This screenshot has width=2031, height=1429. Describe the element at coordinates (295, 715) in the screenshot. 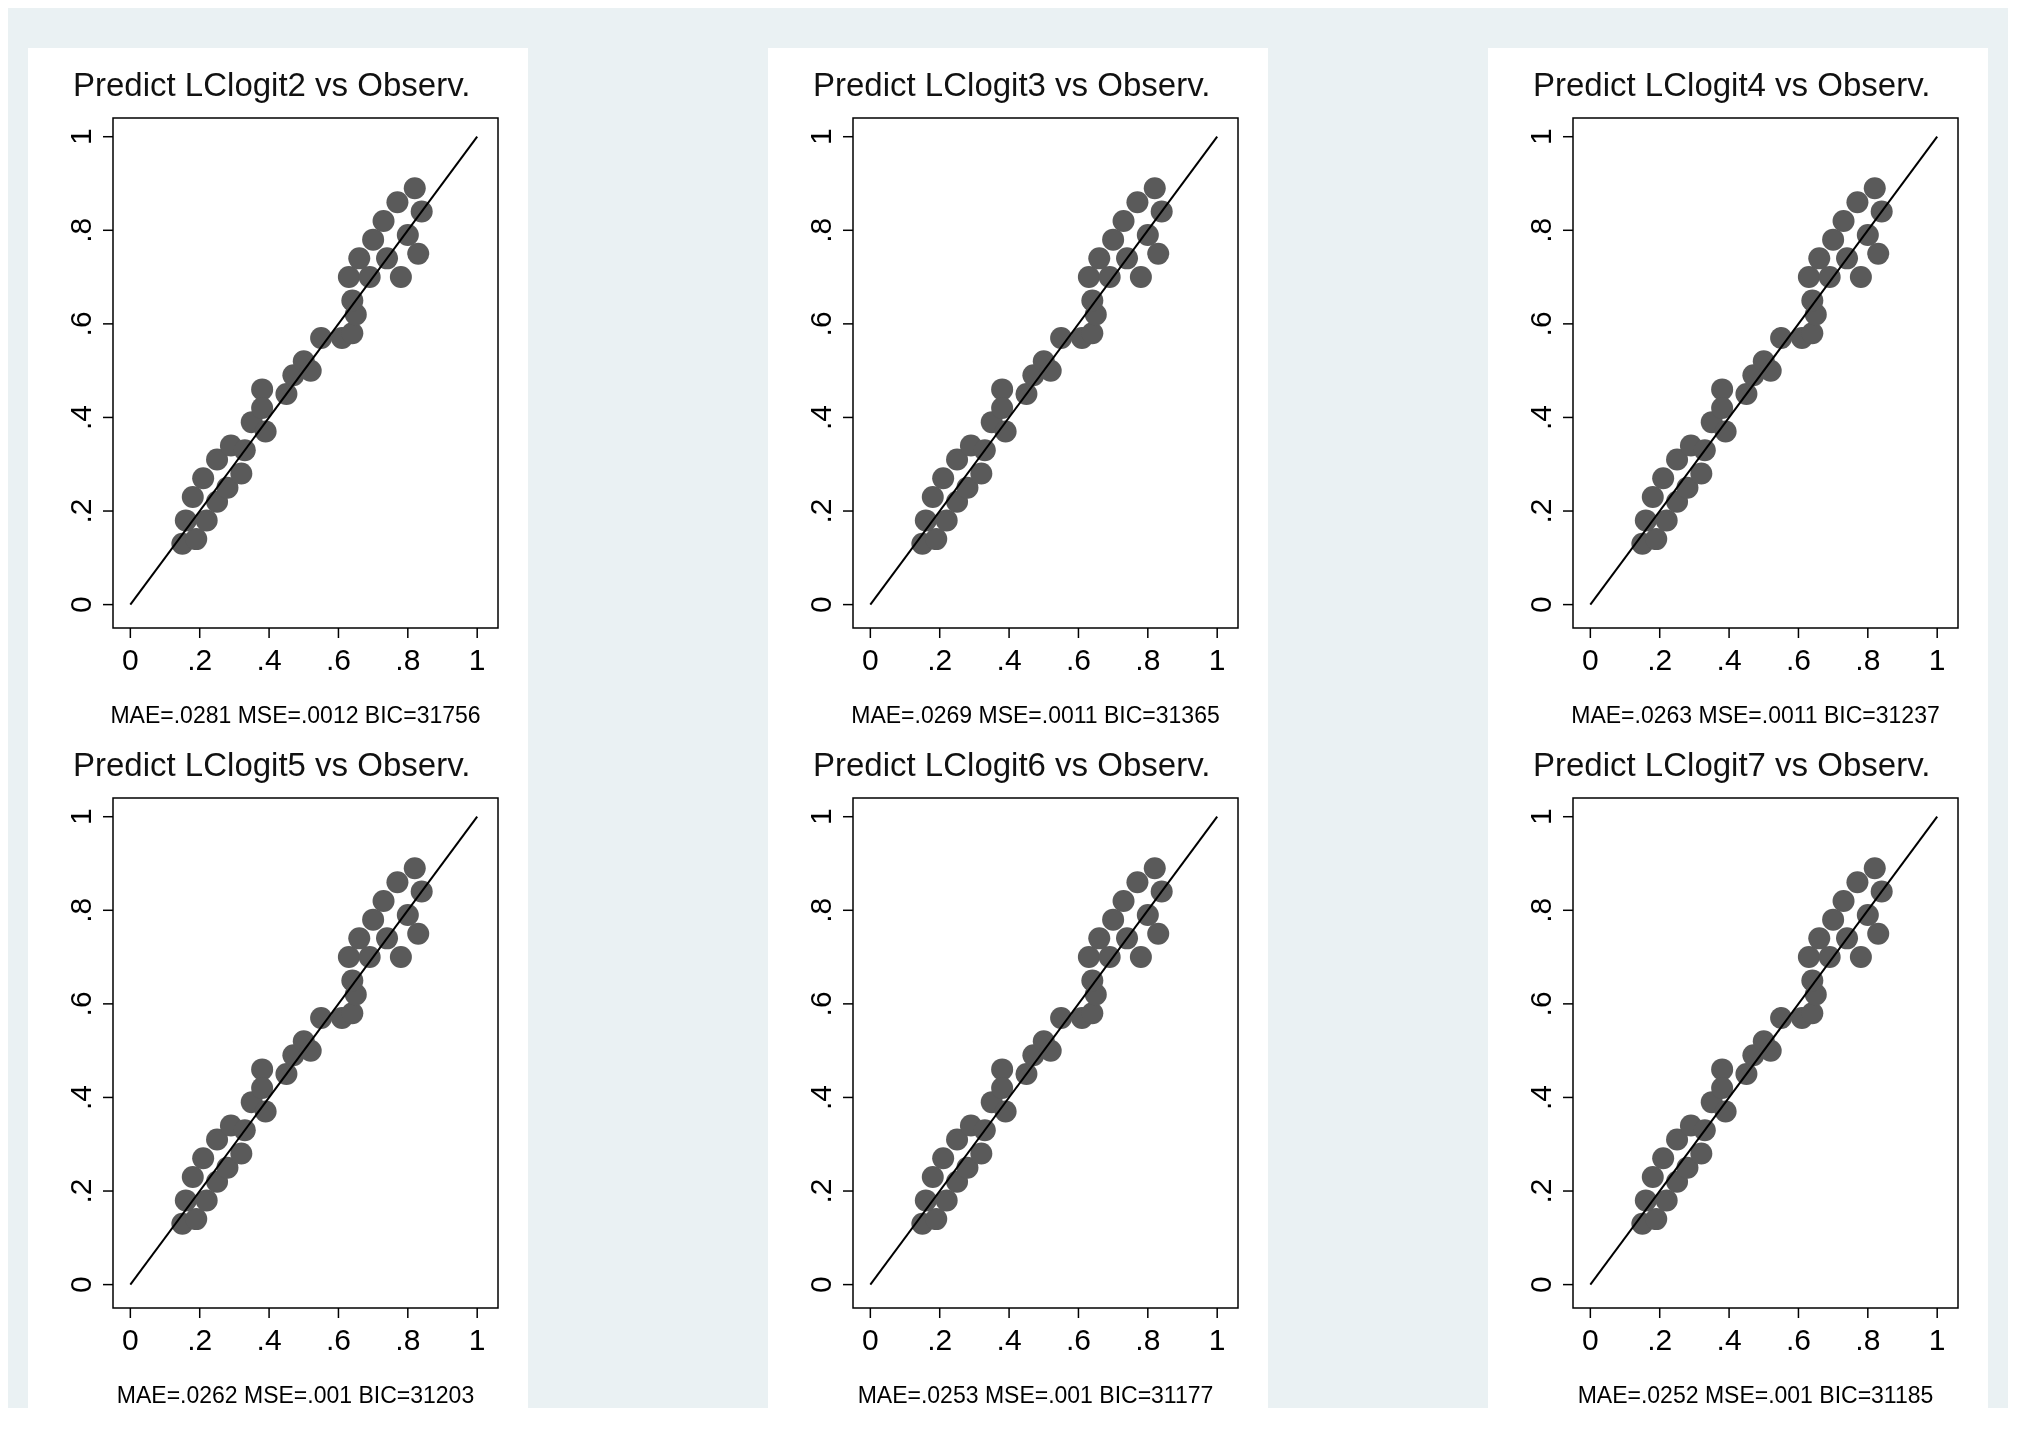

I see `text: MAE=.0281 MSE=.0012 BIC=31756` at that location.